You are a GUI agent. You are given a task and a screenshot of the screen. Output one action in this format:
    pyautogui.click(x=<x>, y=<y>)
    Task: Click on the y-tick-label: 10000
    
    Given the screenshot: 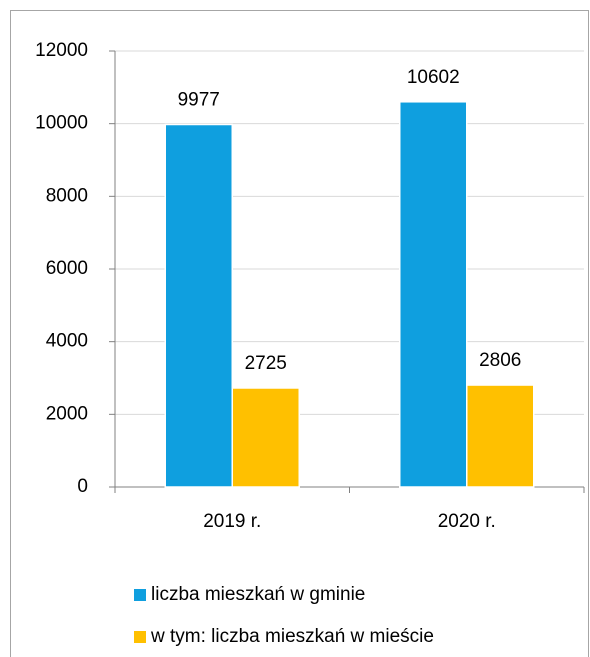 What is the action you would take?
    pyautogui.click(x=61, y=123)
    